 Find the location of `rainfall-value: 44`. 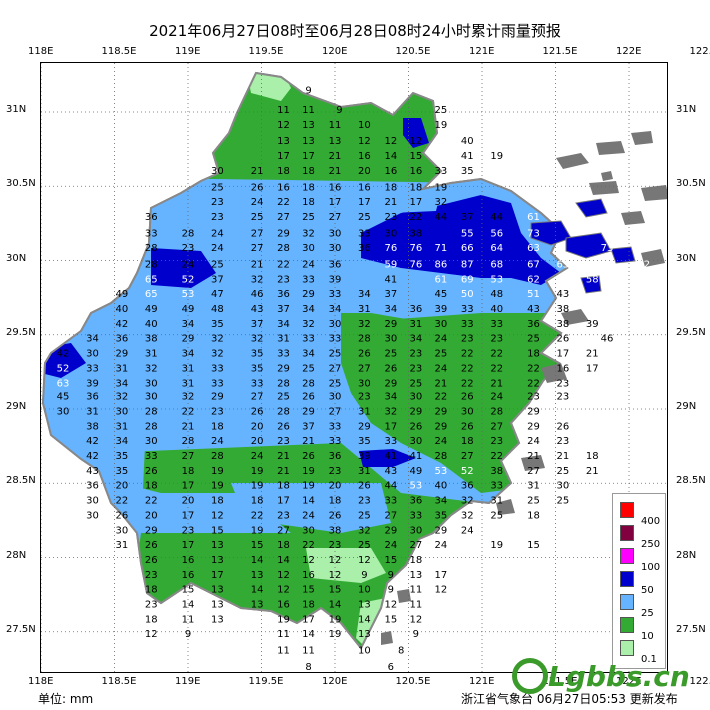

rainfall-value: 44 is located at coordinates (390, 486).